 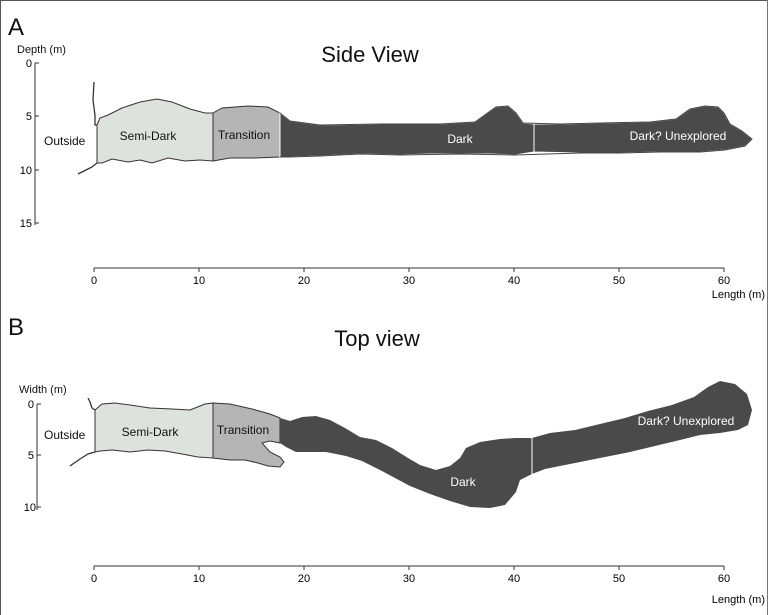 I want to click on panel-b-letter: B, so click(x=16, y=327).